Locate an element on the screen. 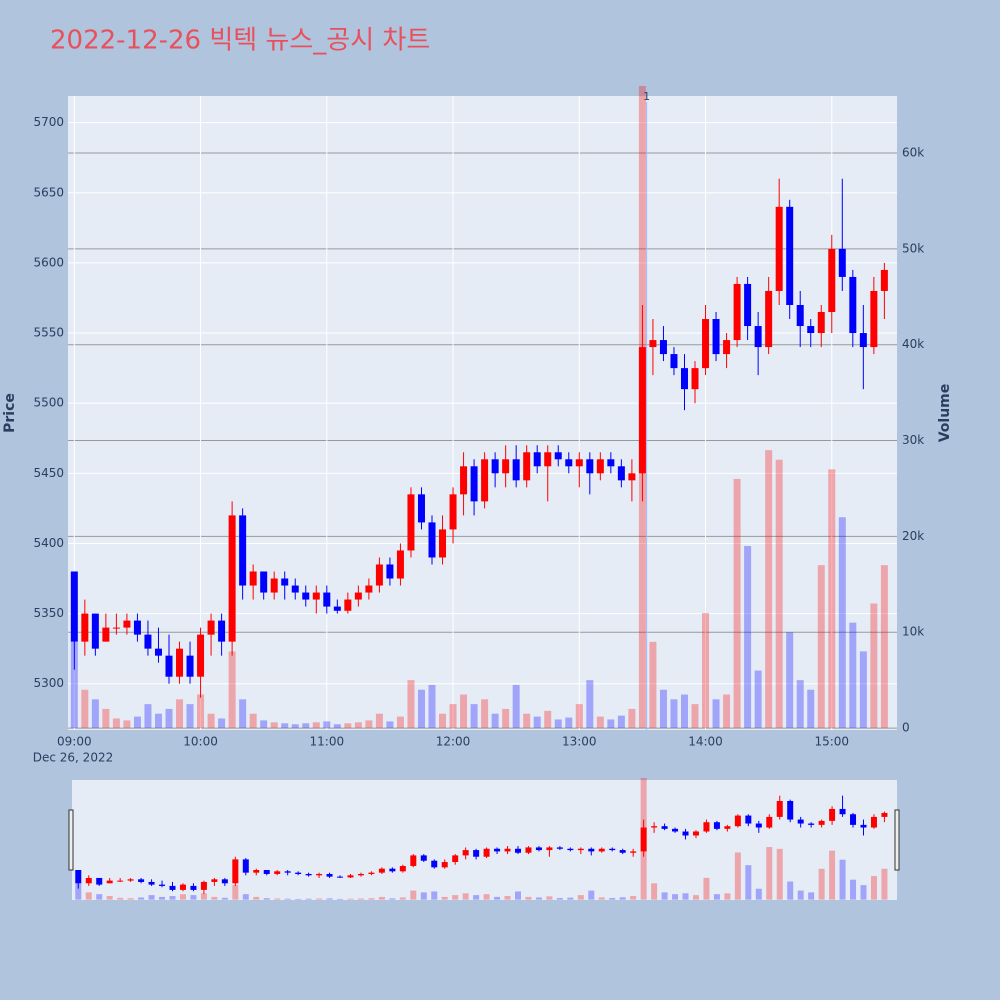 The width and height of the screenshot is (1000, 1000). y-tick-label: 5400 is located at coordinates (48, 543).